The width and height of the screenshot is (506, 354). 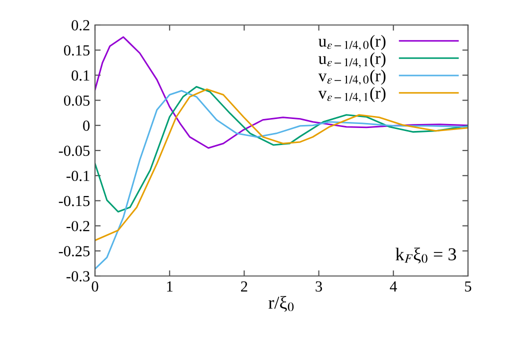 What do you see at coordinates (244, 286) in the screenshot?
I see `x-tick-label: 2` at bounding box center [244, 286].